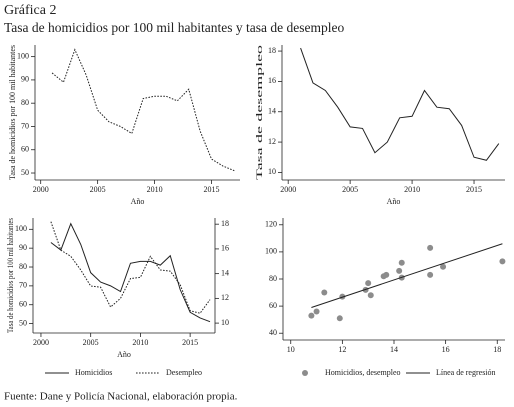 The width and height of the screenshot is (514, 407). Describe the element at coordinates (93, 372) in the screenshot. I see `legend-label: Homicidios` at that location.